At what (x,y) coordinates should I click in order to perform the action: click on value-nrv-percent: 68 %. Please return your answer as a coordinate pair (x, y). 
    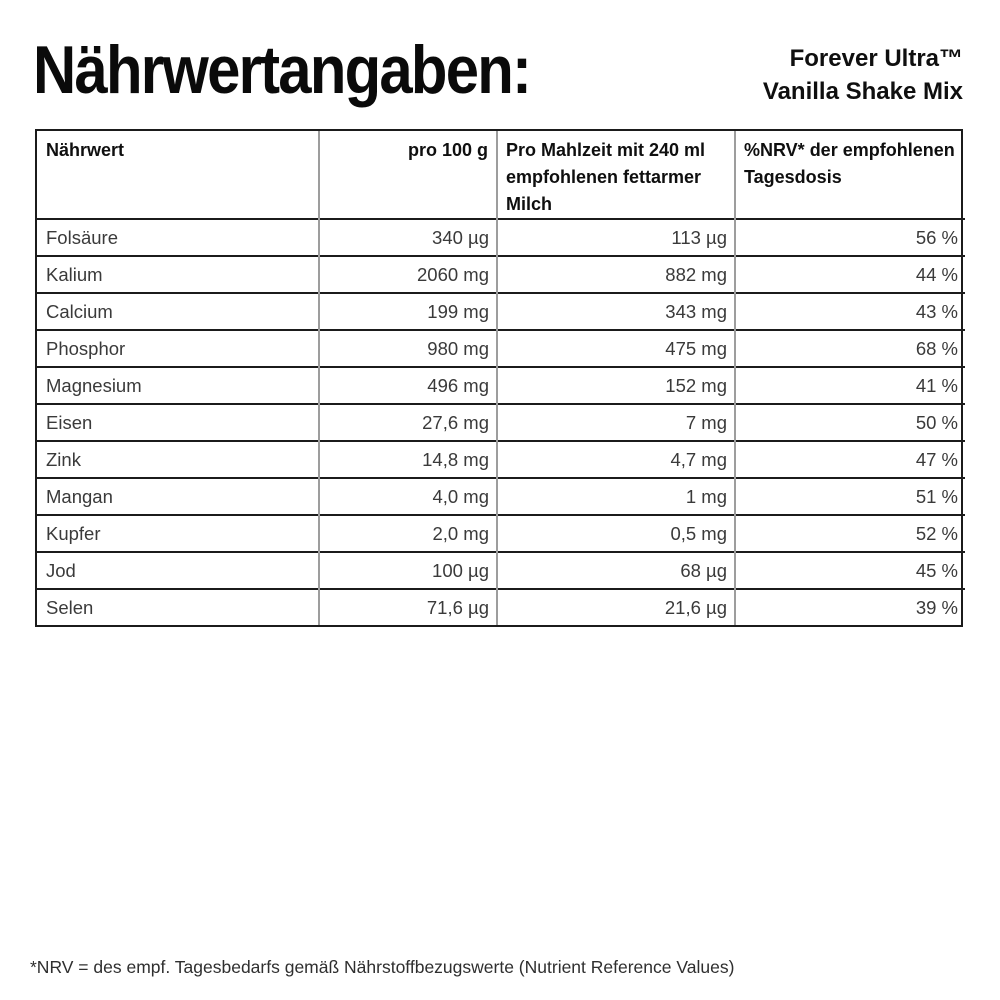
    Looking at the image, I should click on (849, 348).